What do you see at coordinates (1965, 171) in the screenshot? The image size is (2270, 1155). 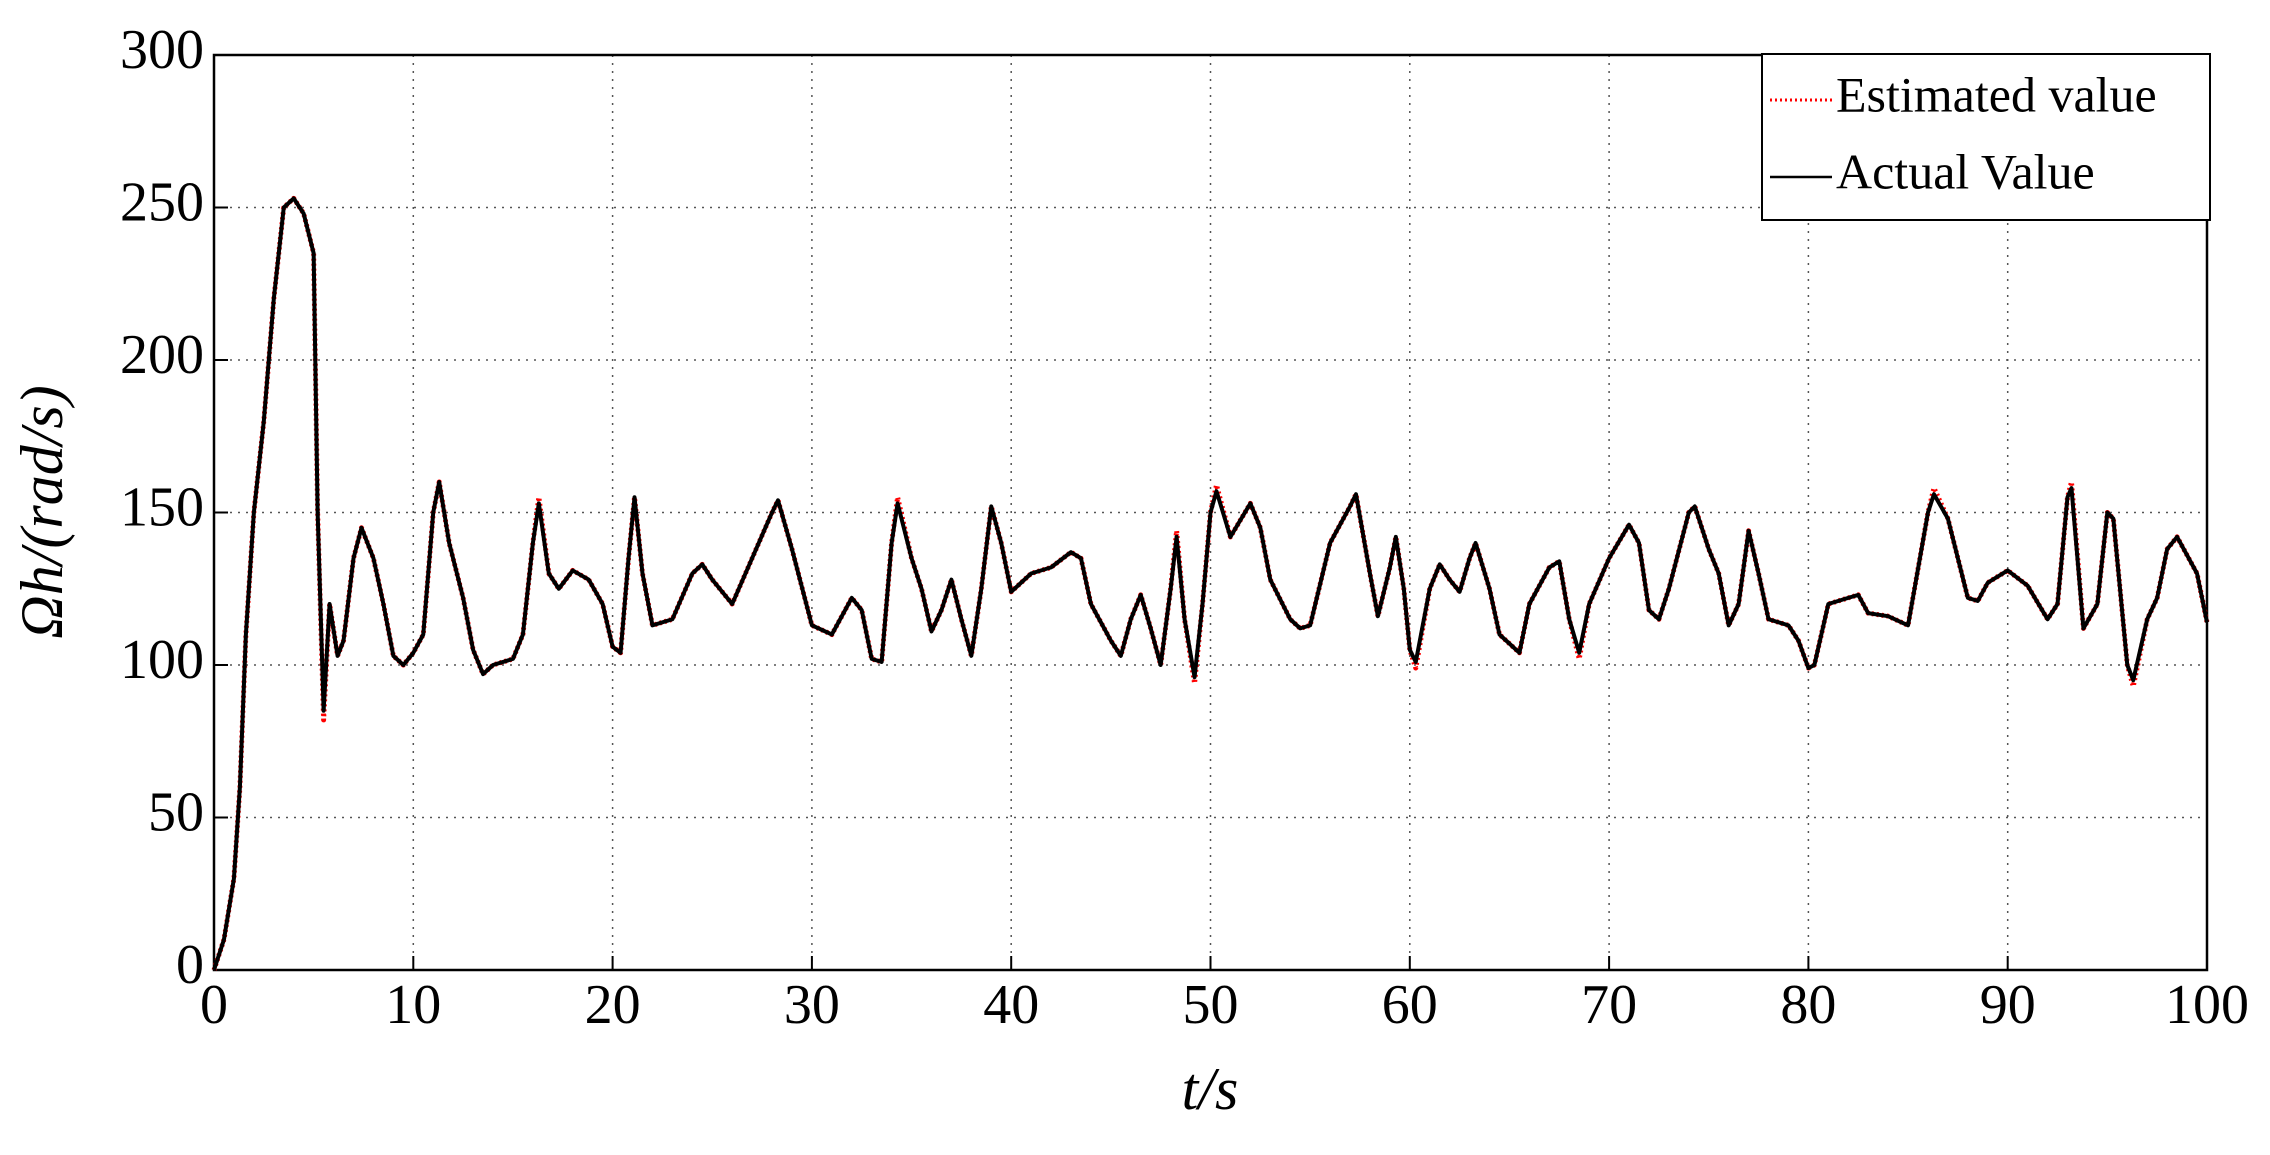 I see `legend-label: Actual Value` at bounding box center [1965, 171].